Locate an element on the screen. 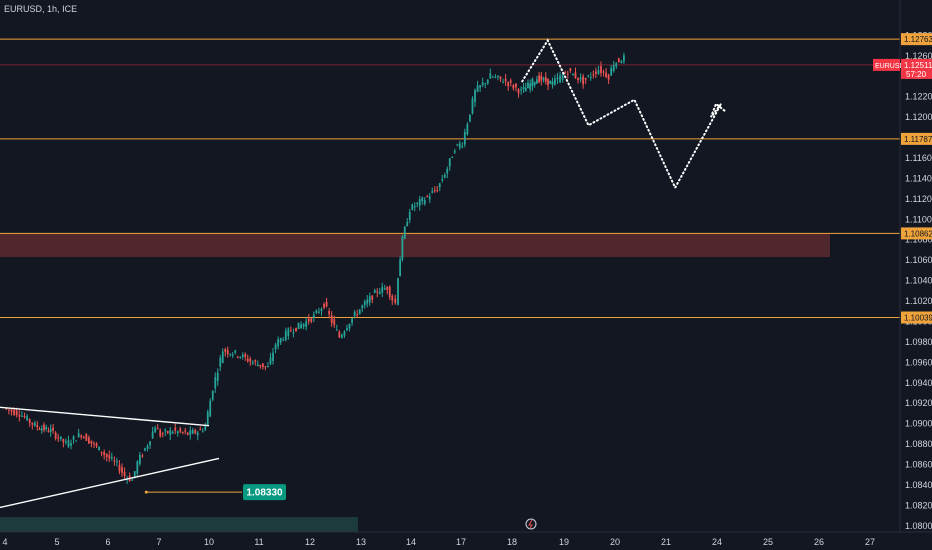  resistance-zone is located at coordinates (415, 245).